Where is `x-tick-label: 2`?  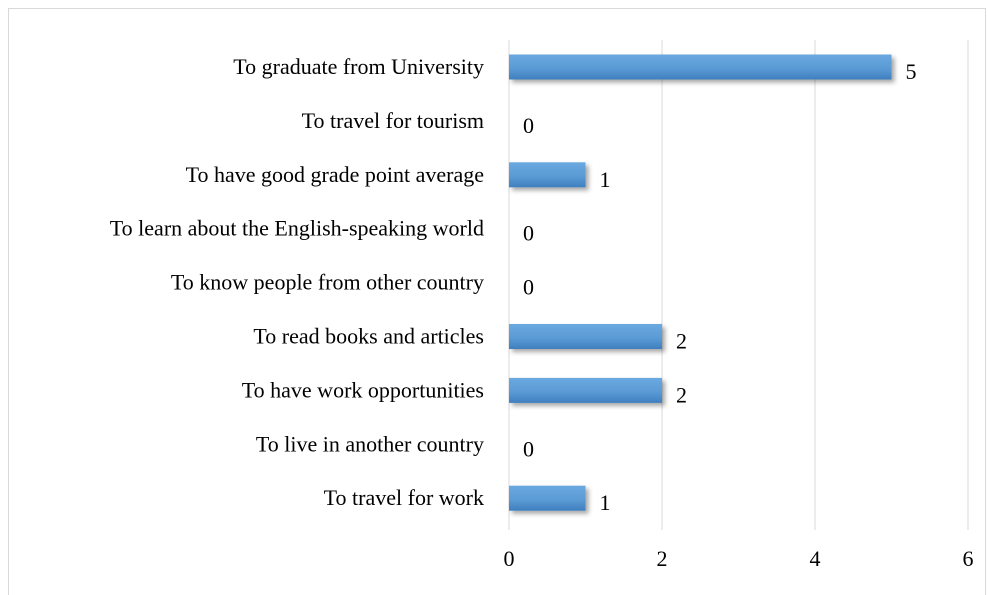
x-tick-label: 2 is located at coordinates (662, 558).